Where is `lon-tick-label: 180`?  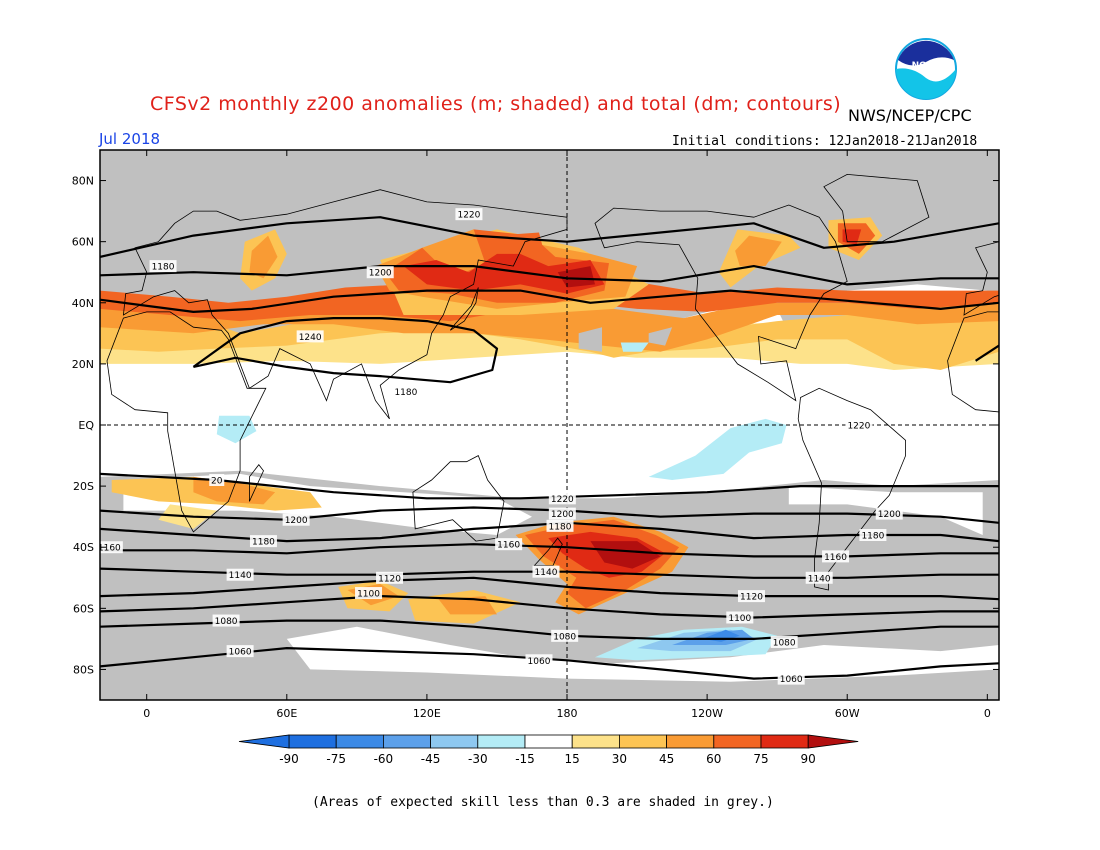 lon-tick-label: 180 is located at coordinates (567, 713).